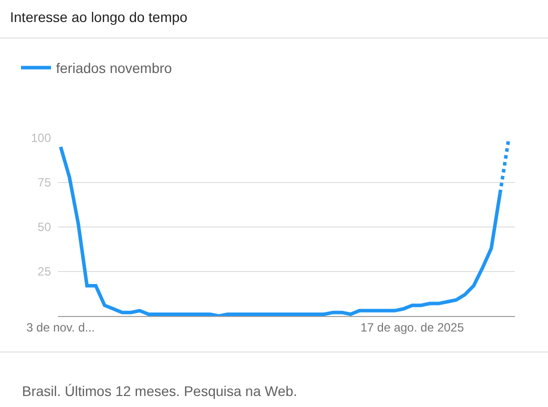 The width and height of the screenshot is (548, 407). What do you see at coordinates (160, 391) in the screenshot?
I see `text: Brasil. Últimos 12 meses. Pesquisa na Web.` at bounding box center [160, 391].